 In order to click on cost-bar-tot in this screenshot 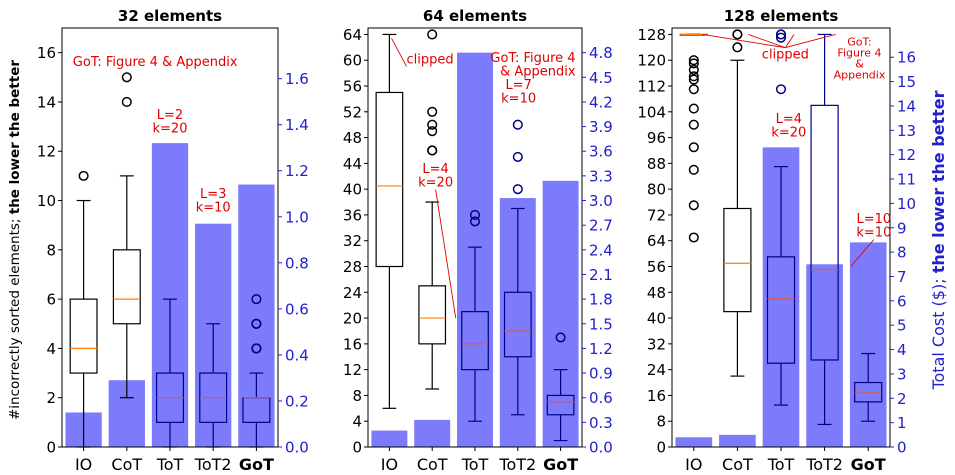, I will do `click(170, 295)`.